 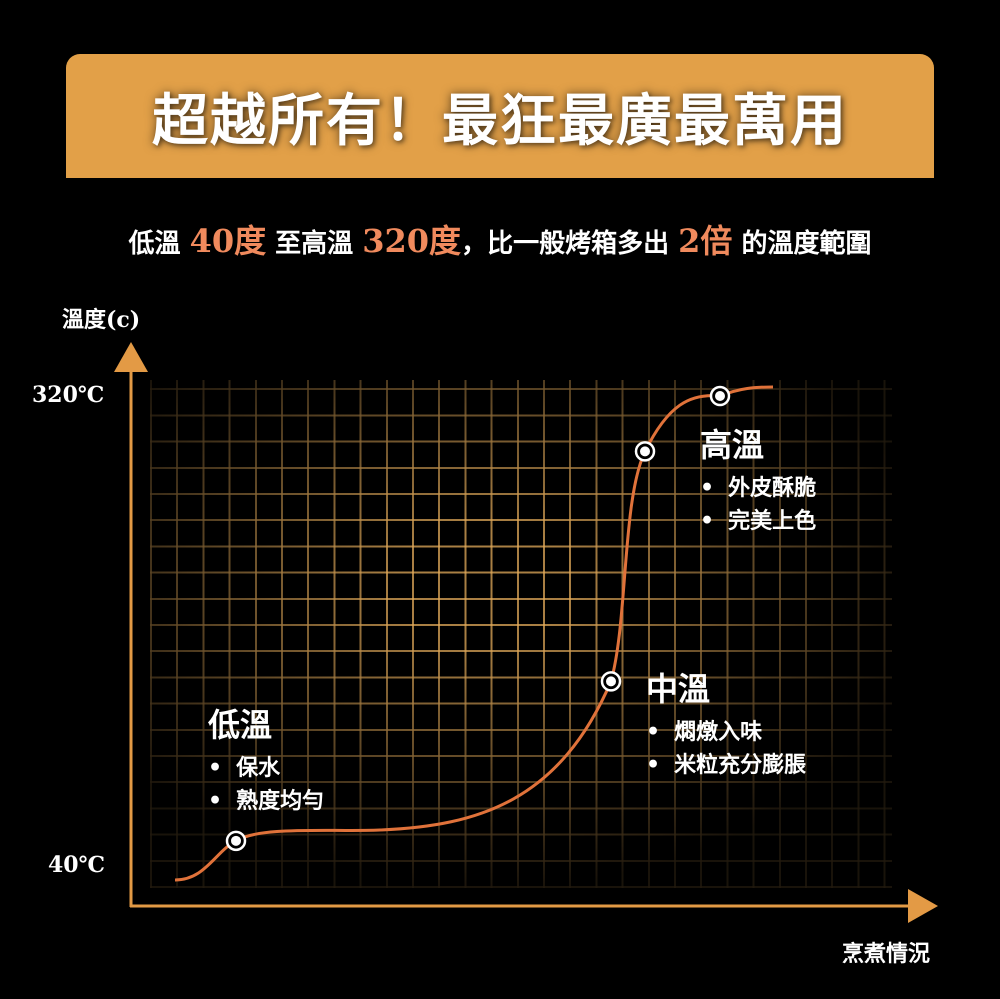 What do you see at coordinates (76, 865) in the screenshot?
I see `y-tick-label: 40℃` at bounding box center [76, 865].